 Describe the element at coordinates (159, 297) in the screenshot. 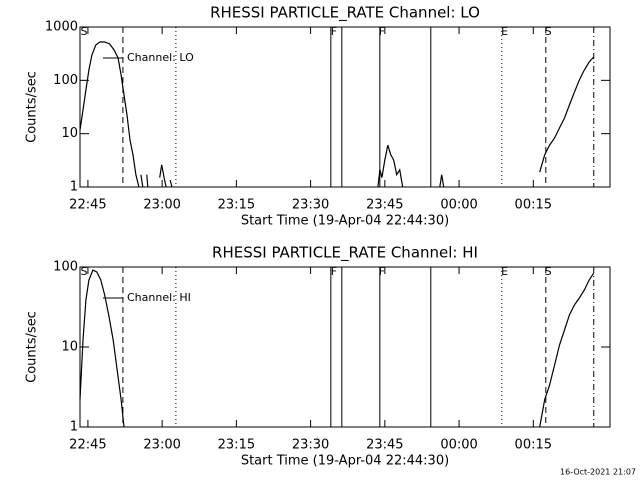

I see `legend-label: Channel: HI` at that location.